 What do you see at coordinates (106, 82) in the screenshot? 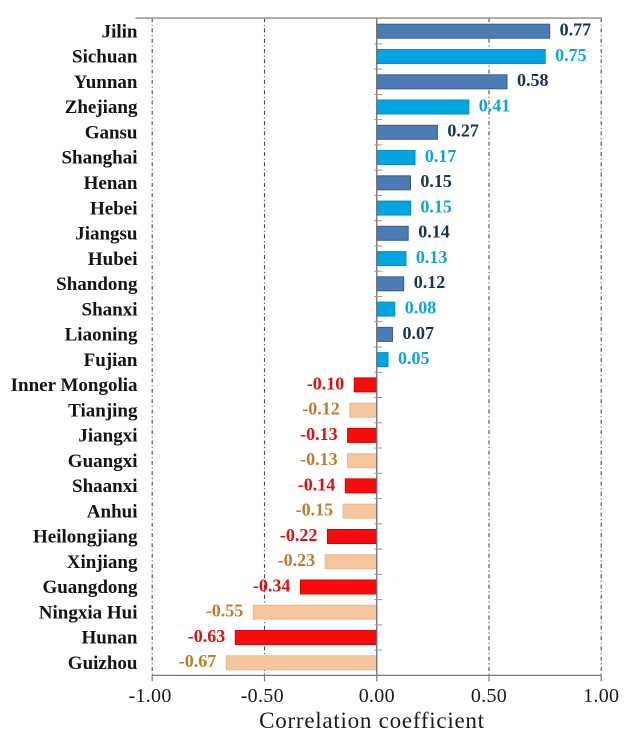
I see `svg-text: Yunnan` at bounding box center [106, 82].